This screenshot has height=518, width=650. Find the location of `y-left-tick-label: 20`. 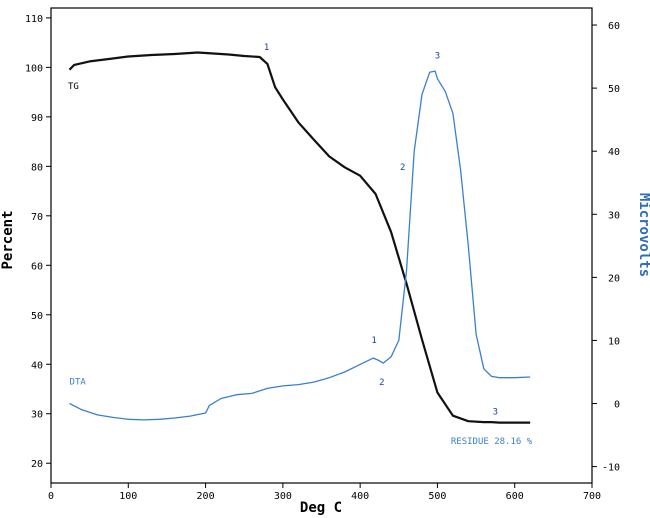

y-left-tick-label: 20 is located at coordinates (37, 464).